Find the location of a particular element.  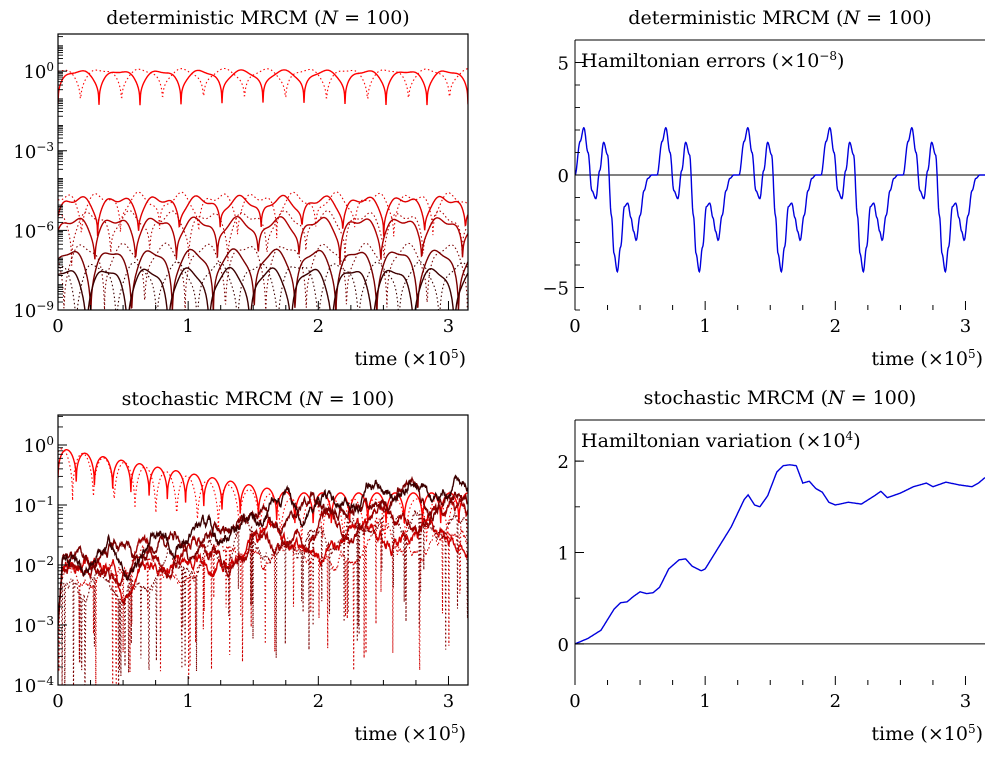

inset-label: Hamiltonian errors (×10−8) is located at coordinates (712, 60).